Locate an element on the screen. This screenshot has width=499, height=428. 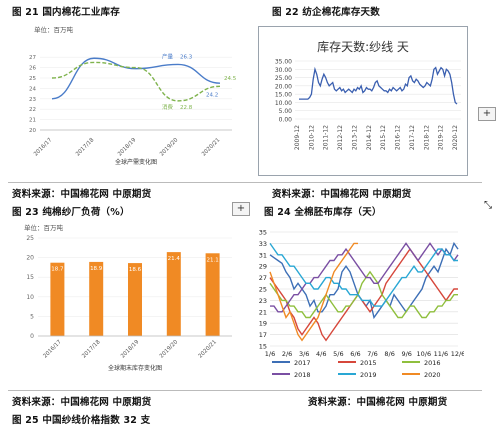
fig22-ytick: 5.00 is located at coordinates (286, 111).